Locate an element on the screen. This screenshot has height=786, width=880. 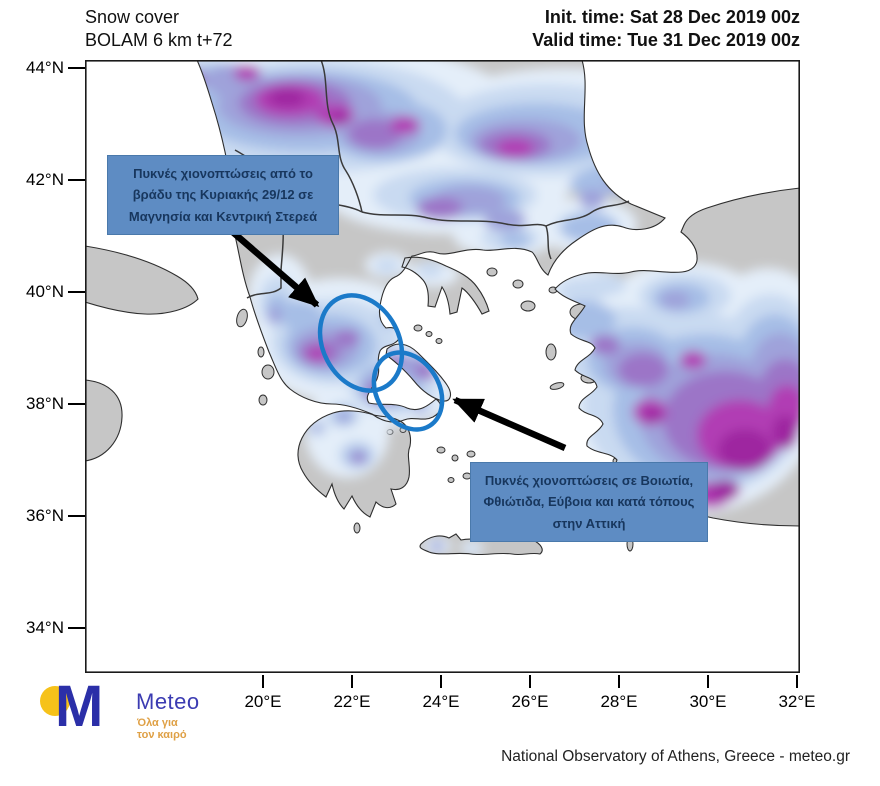
logo-tagline: Όλα για τον καιρό is located at coordinates (162, 729).